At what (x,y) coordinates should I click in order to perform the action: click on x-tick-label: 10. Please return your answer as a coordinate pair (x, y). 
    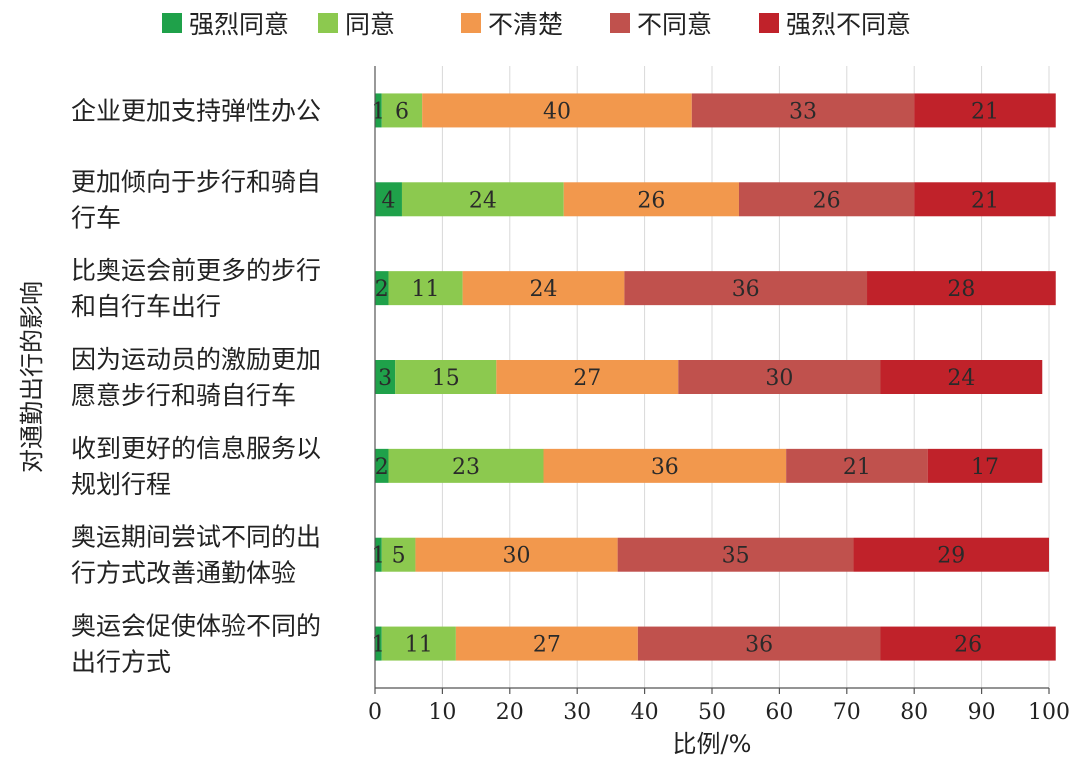
    Looking at the image, I should click on (442, 712).